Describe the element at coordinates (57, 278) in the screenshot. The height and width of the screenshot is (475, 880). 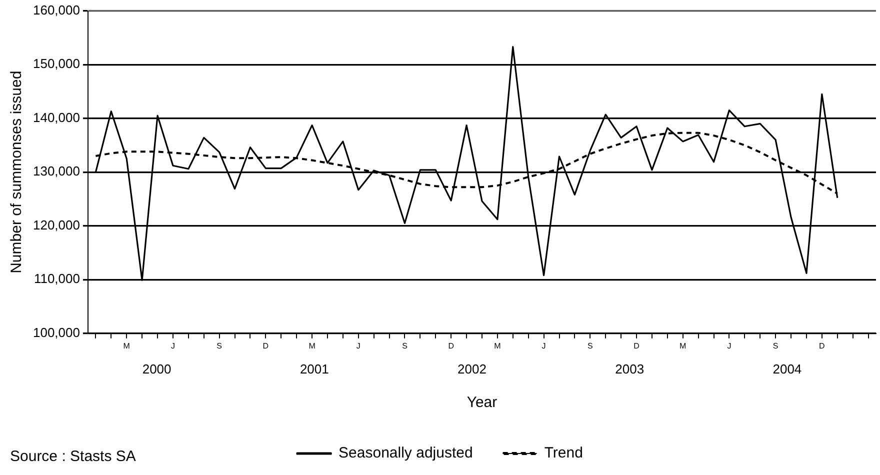
I see `y-tick-label: 110,000` at that location.